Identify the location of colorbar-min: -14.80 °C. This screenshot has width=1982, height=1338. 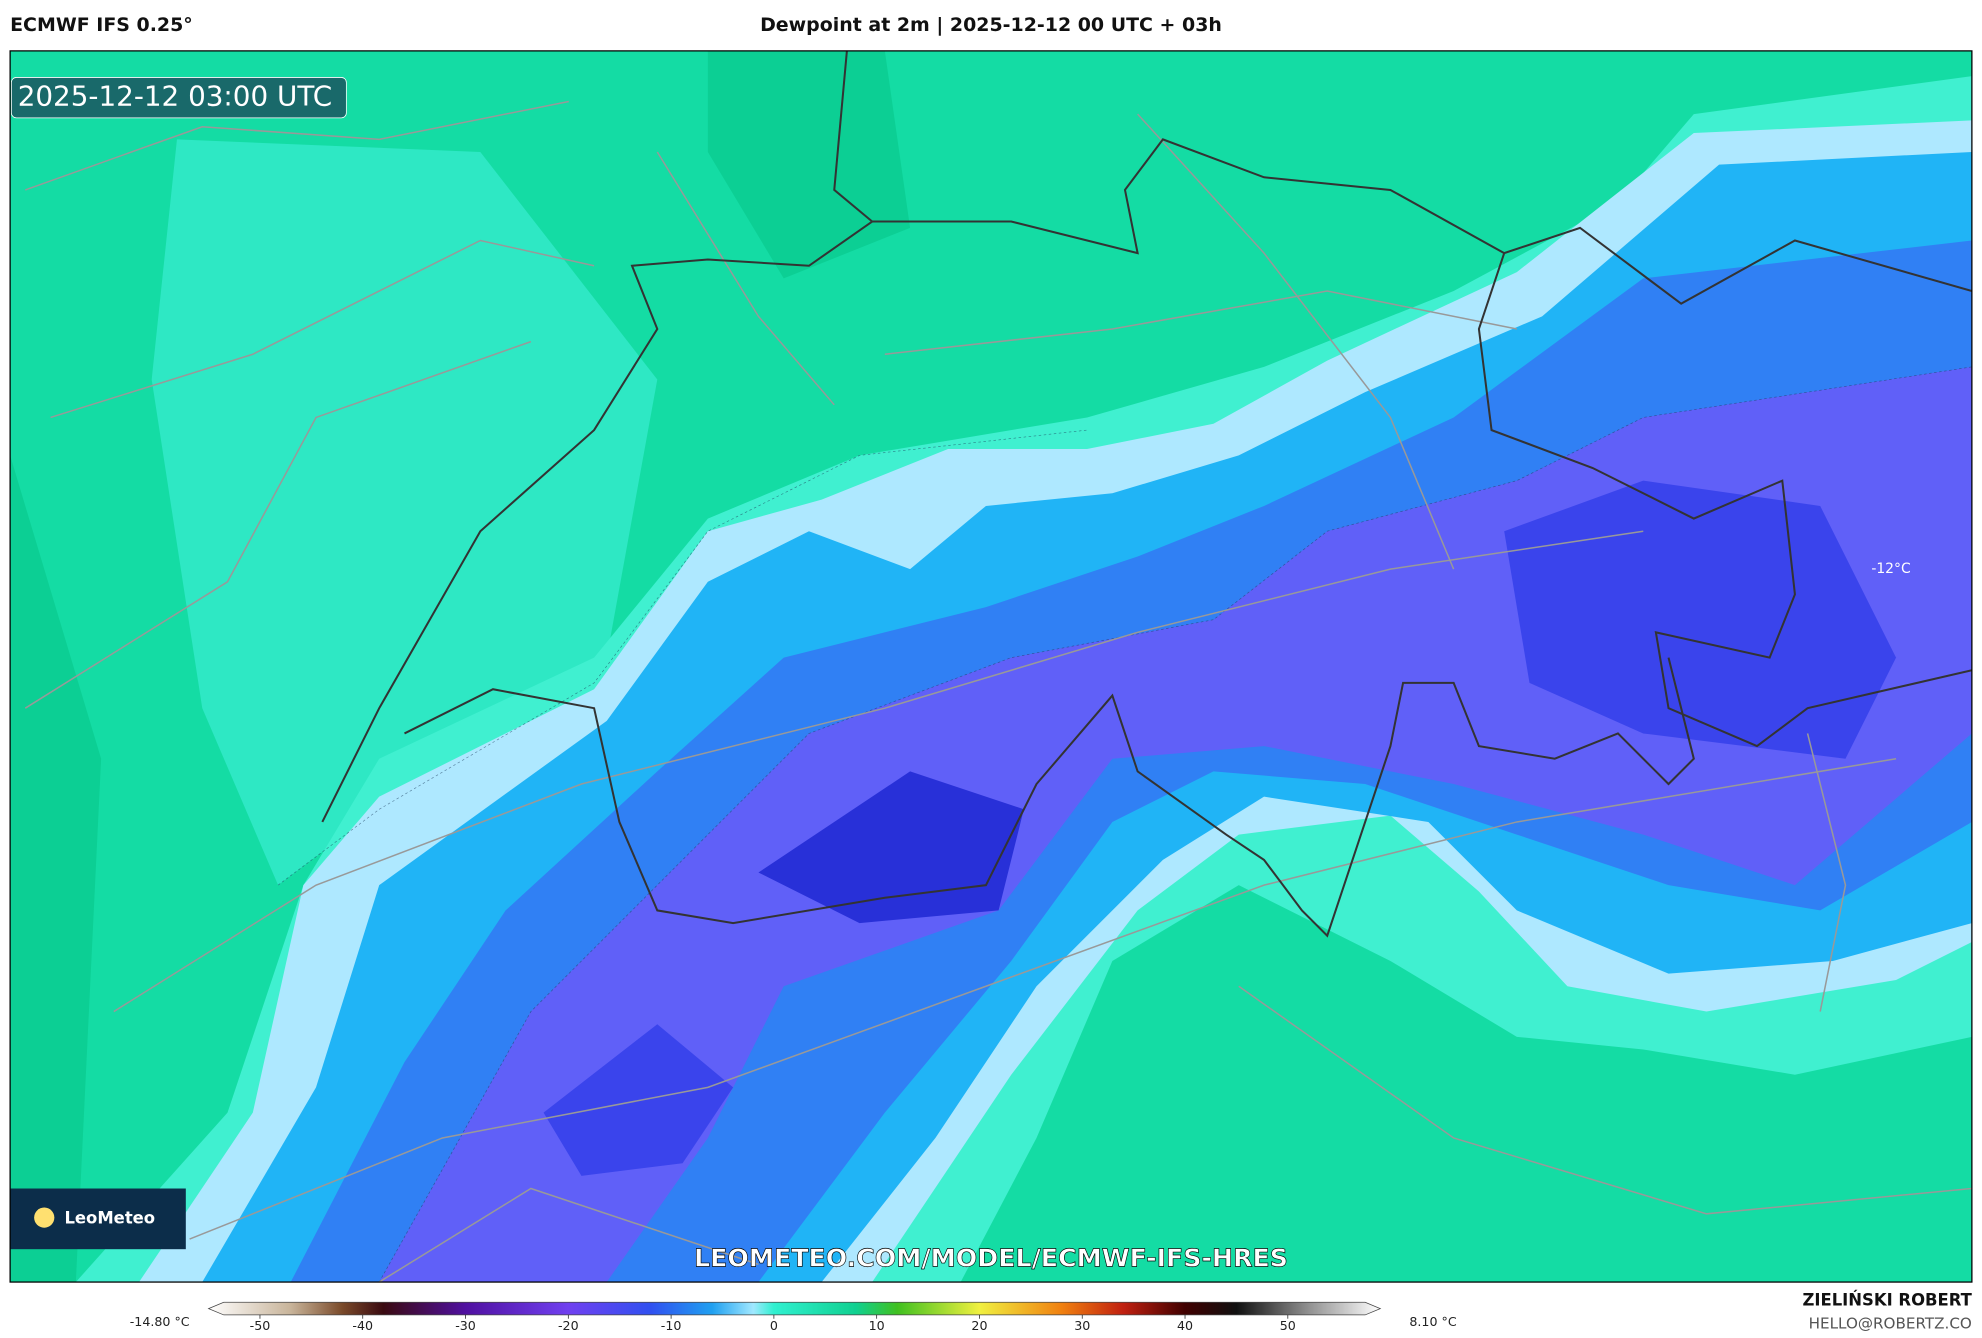
(160, 1321).